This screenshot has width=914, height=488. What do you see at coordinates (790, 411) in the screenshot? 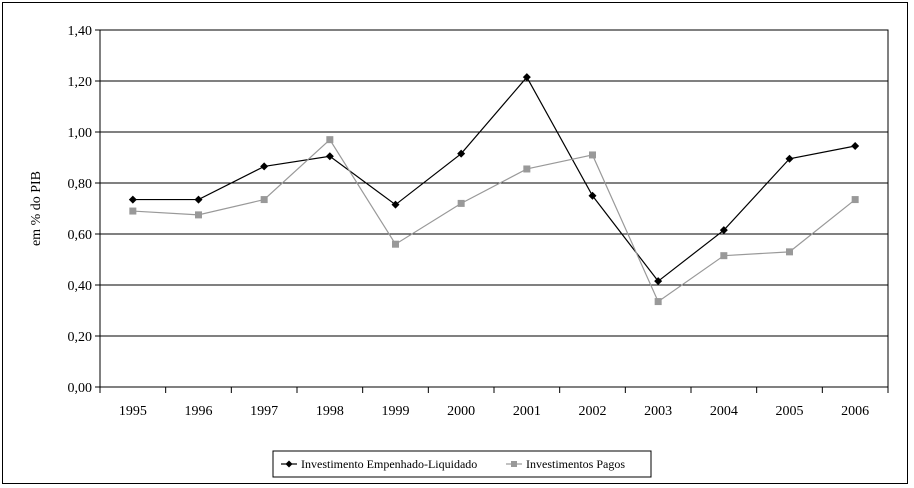
I see `x-tick-label: 2005` at bounding box center [790, 411].